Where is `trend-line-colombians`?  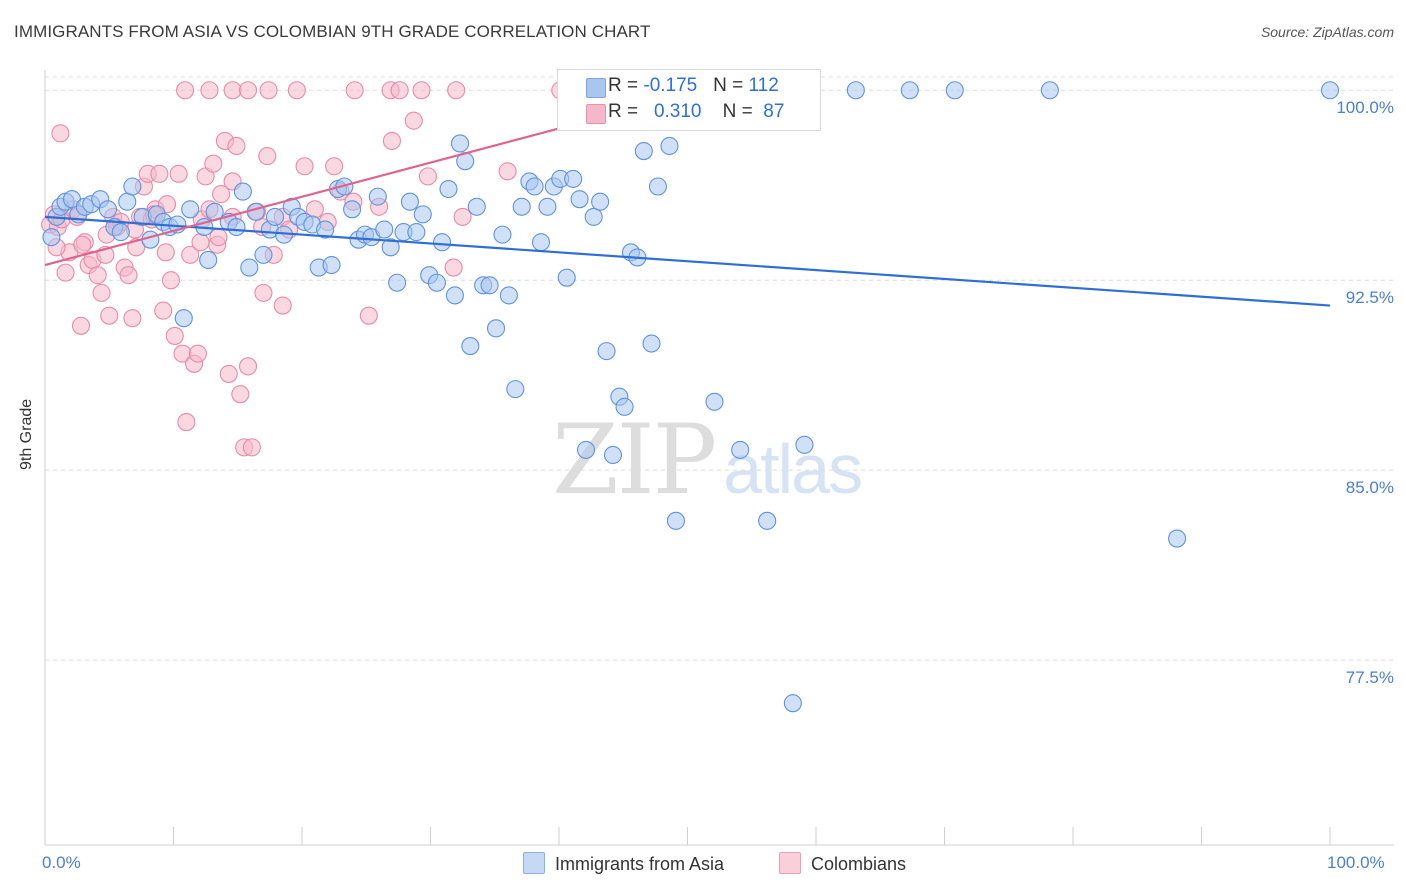 trend-line-colombians is located at coordinates (307, 195).